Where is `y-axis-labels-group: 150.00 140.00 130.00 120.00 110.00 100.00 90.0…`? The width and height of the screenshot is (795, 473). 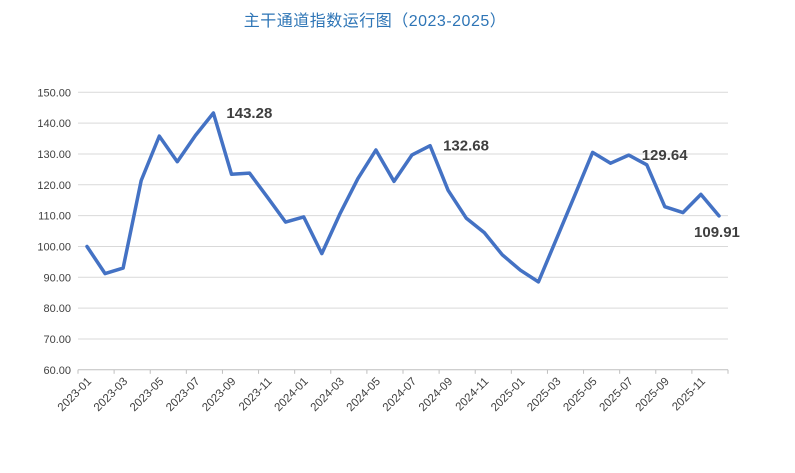 y-axis-labels-group: 150.00 140.00 130.00 120.00 110.00 100.00 90.0… is located at coordinates (54, 232).